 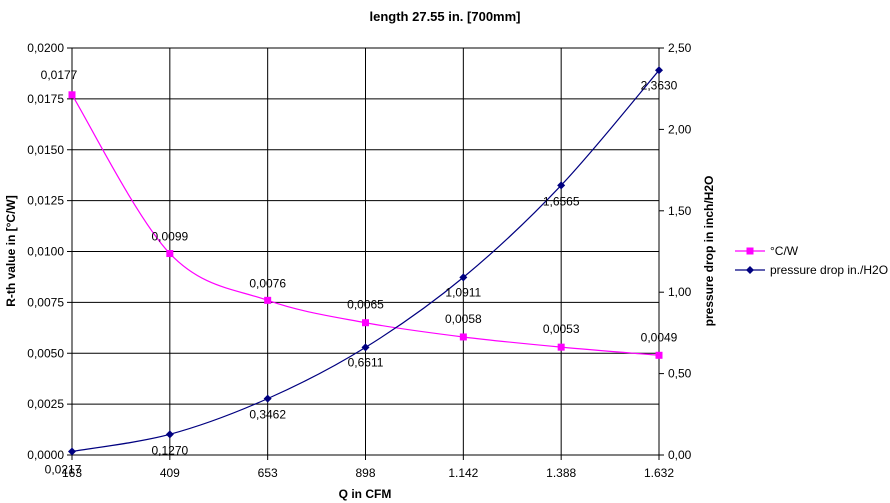 I want to click on legend: °C/W pressure drop in./H2O, so click(x=811, y=260).